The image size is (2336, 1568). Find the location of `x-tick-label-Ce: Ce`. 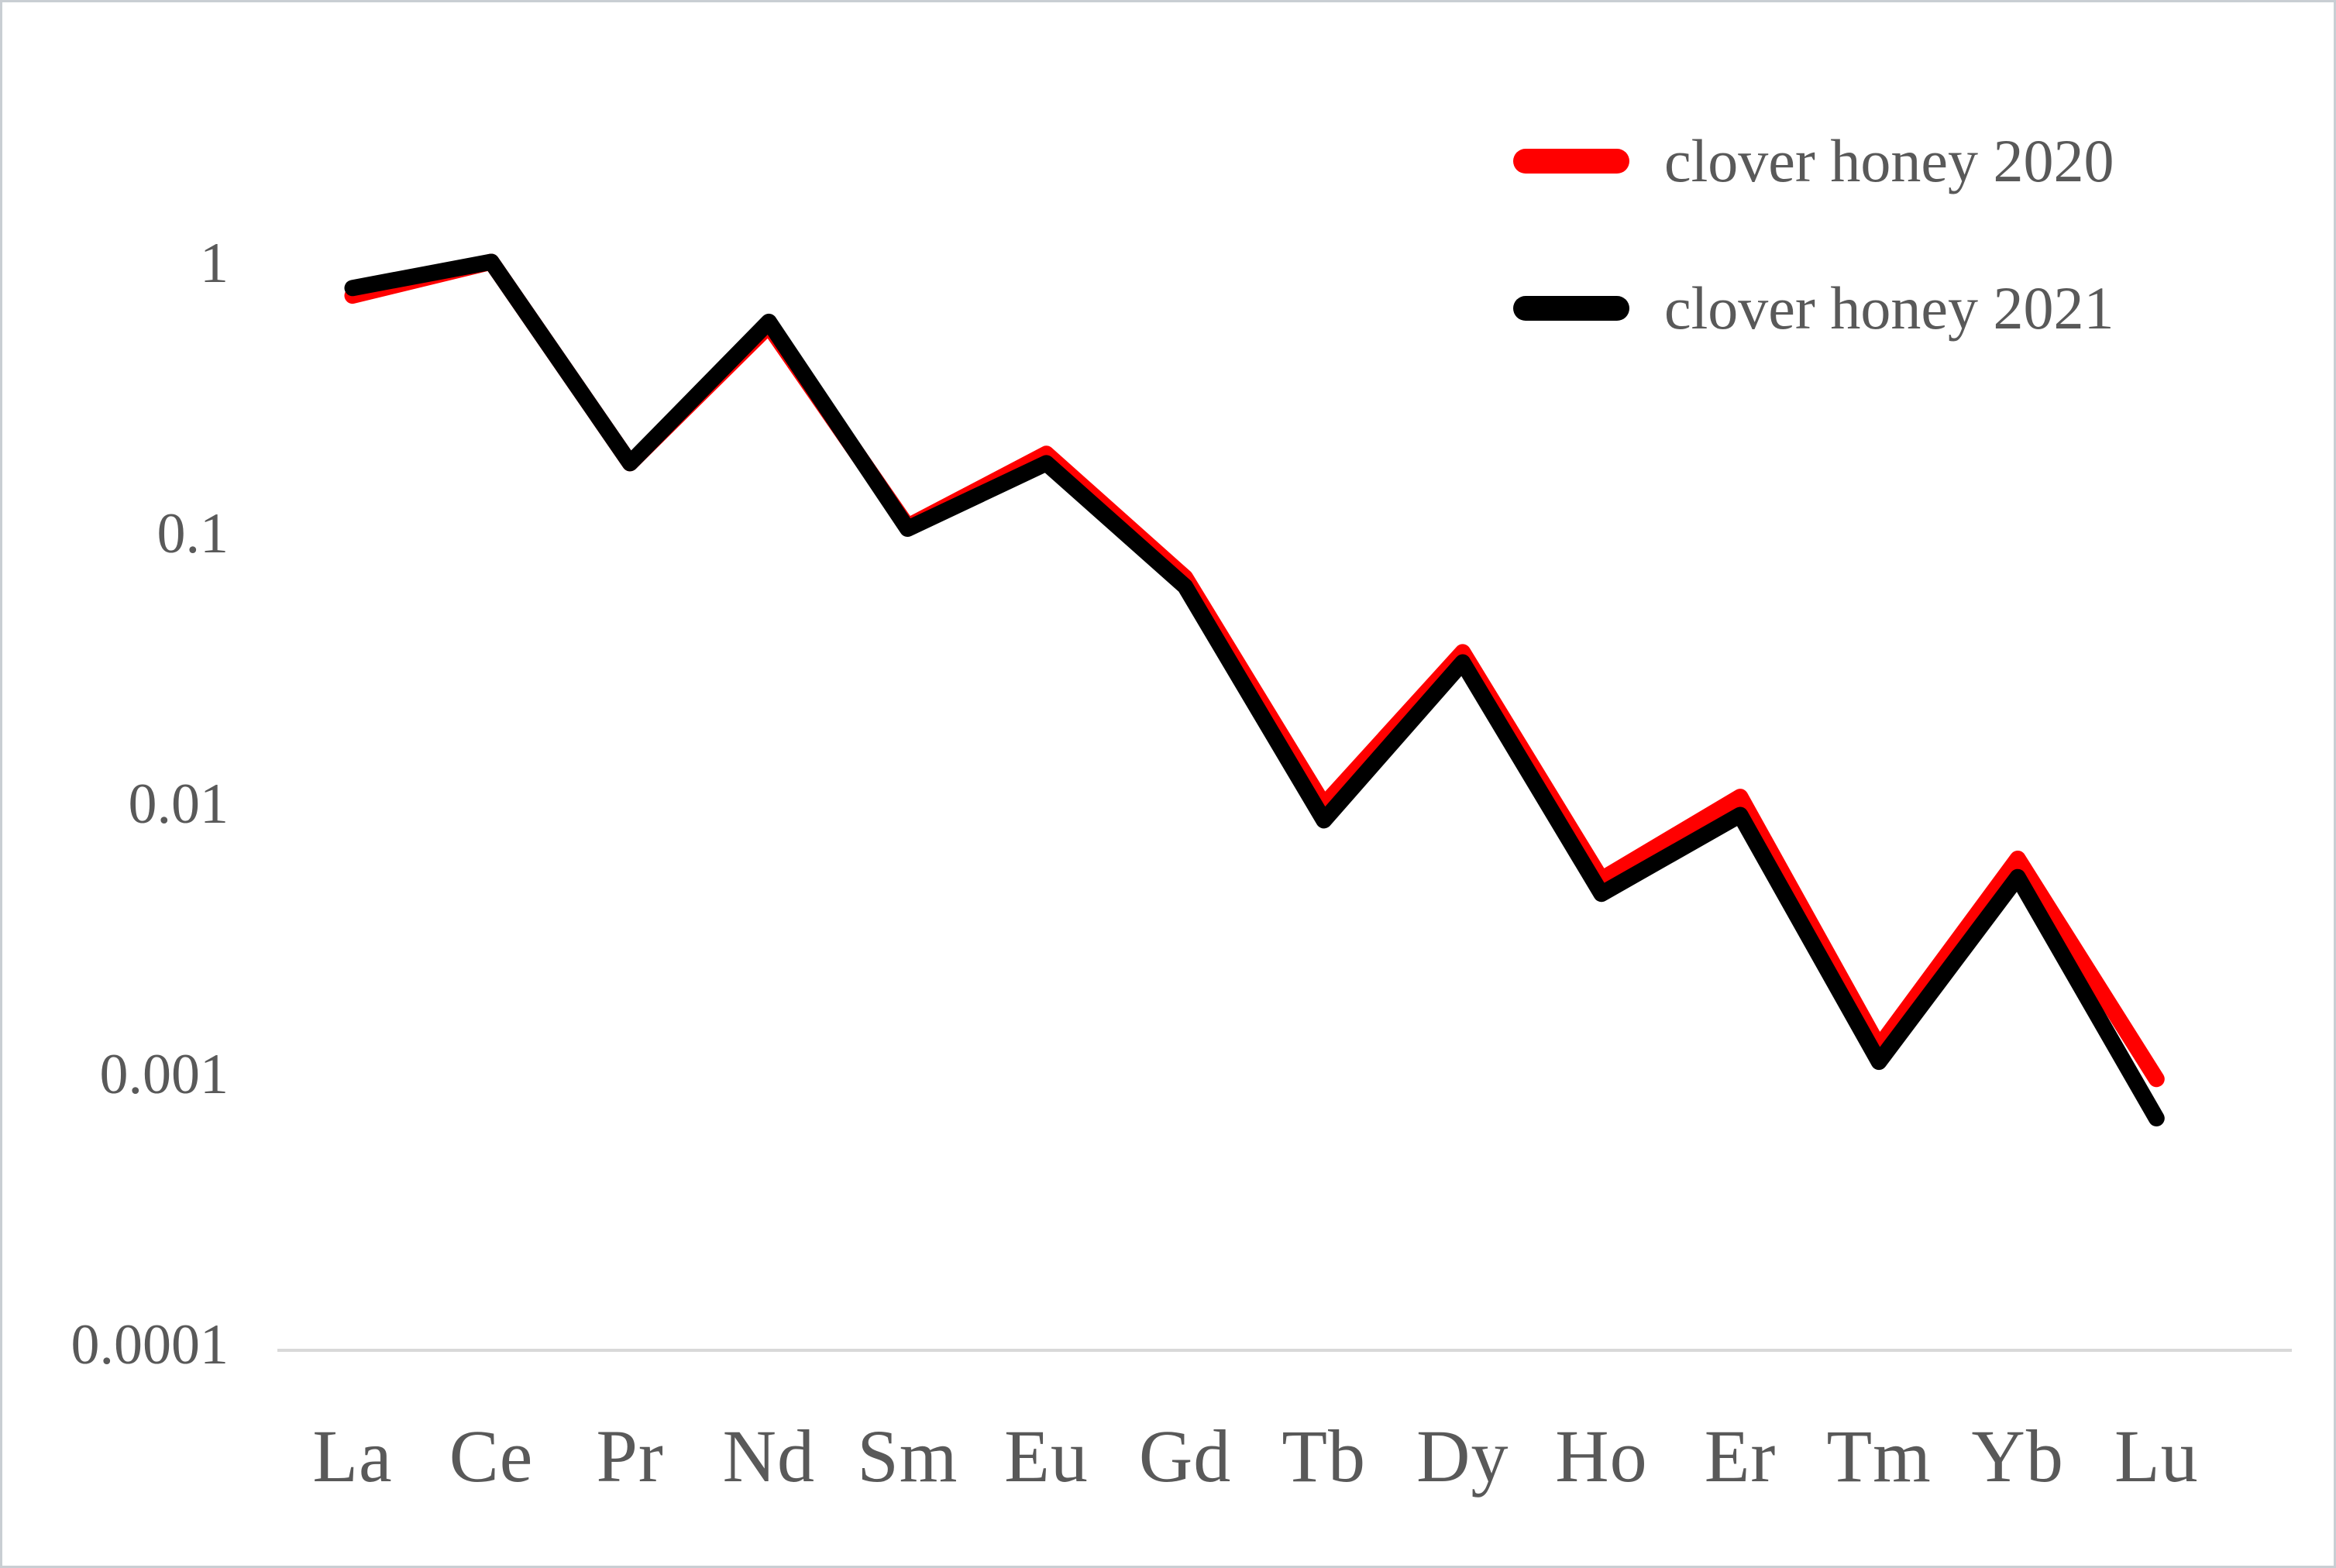

x-tick-label-Ce: Ce is located at coordinates (491, 1456).